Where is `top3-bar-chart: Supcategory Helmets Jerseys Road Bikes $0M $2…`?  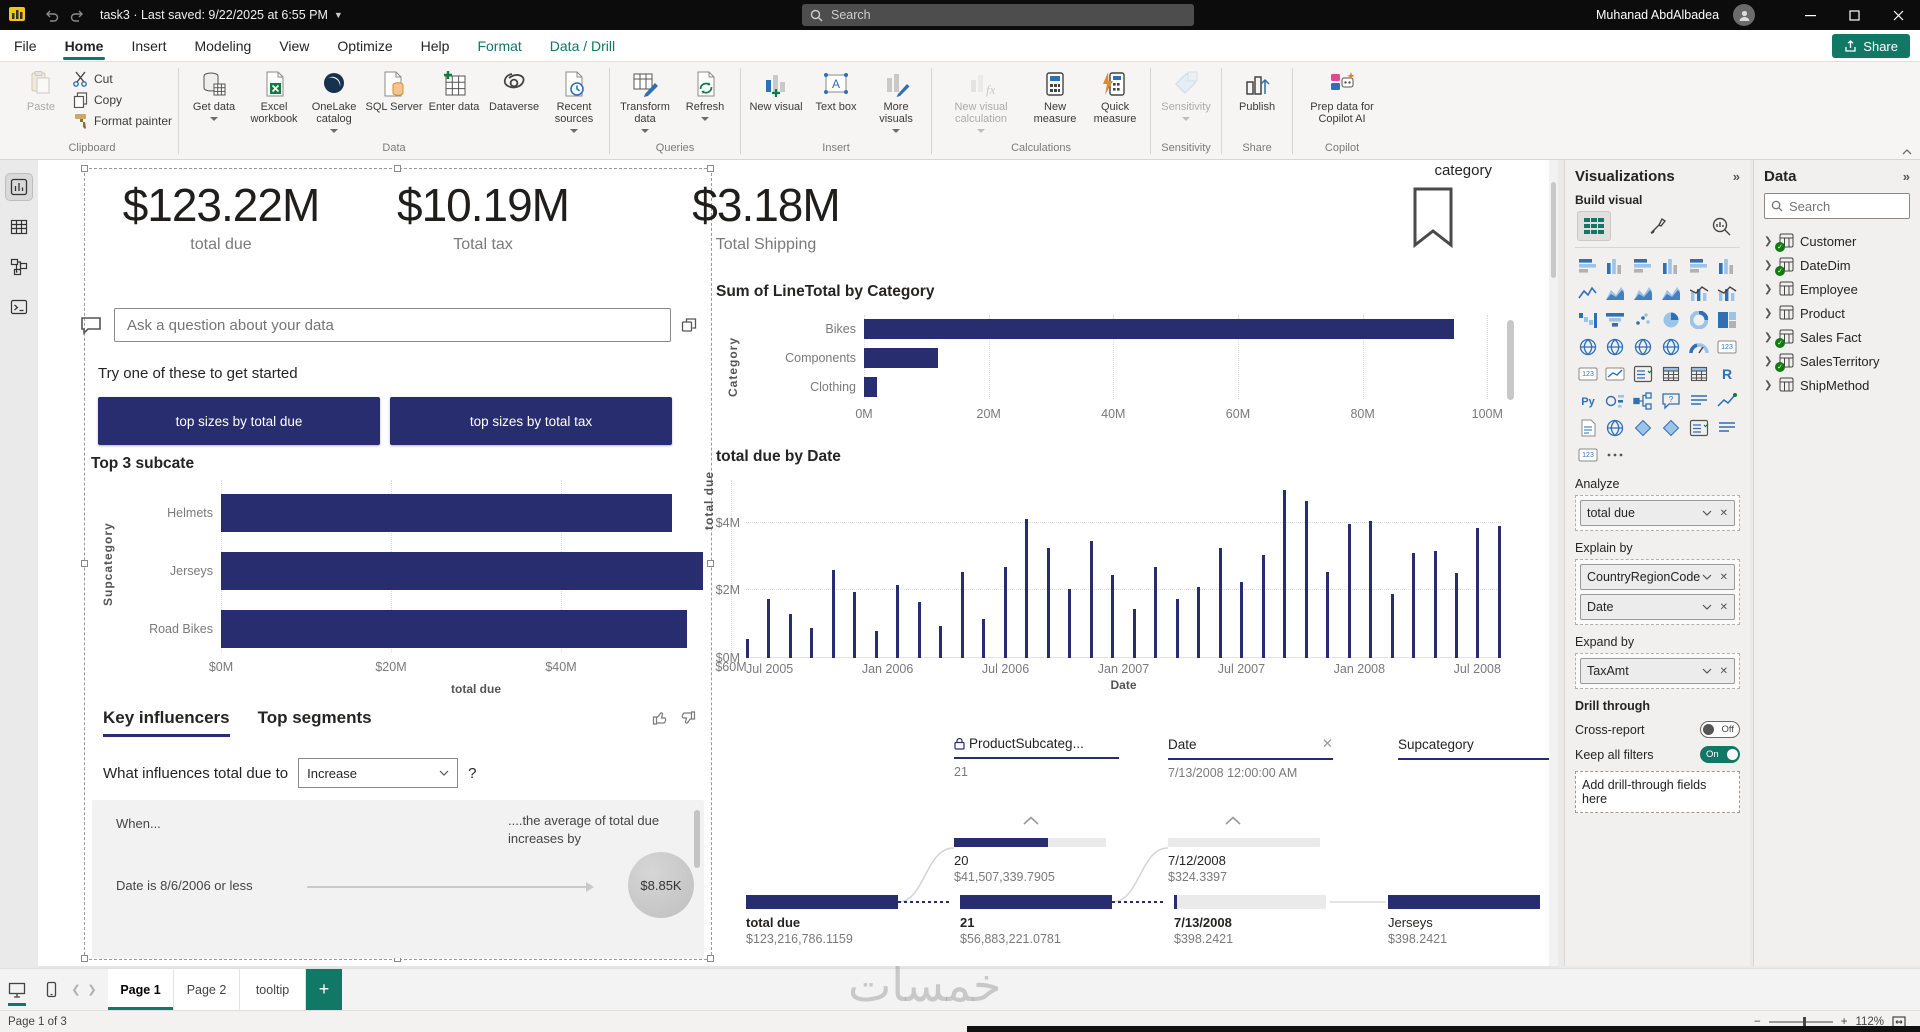
top3-bar-chart: Supcategory Helmets Jerseys Road Bikes $0M $2… is located at coordinates (419, 592).